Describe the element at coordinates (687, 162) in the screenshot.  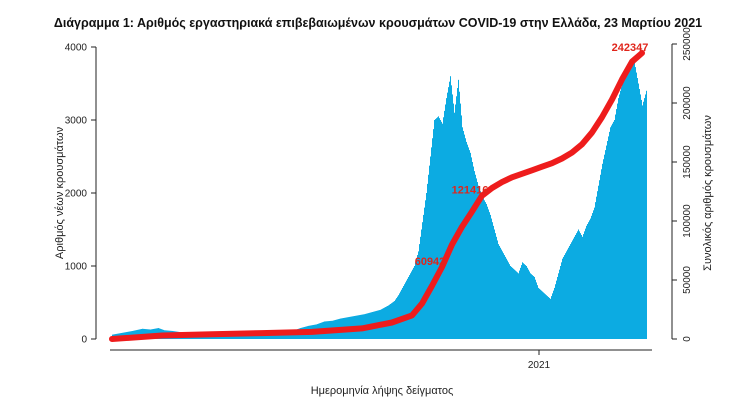
I see `y-tick-label-right: 150000` at that location.